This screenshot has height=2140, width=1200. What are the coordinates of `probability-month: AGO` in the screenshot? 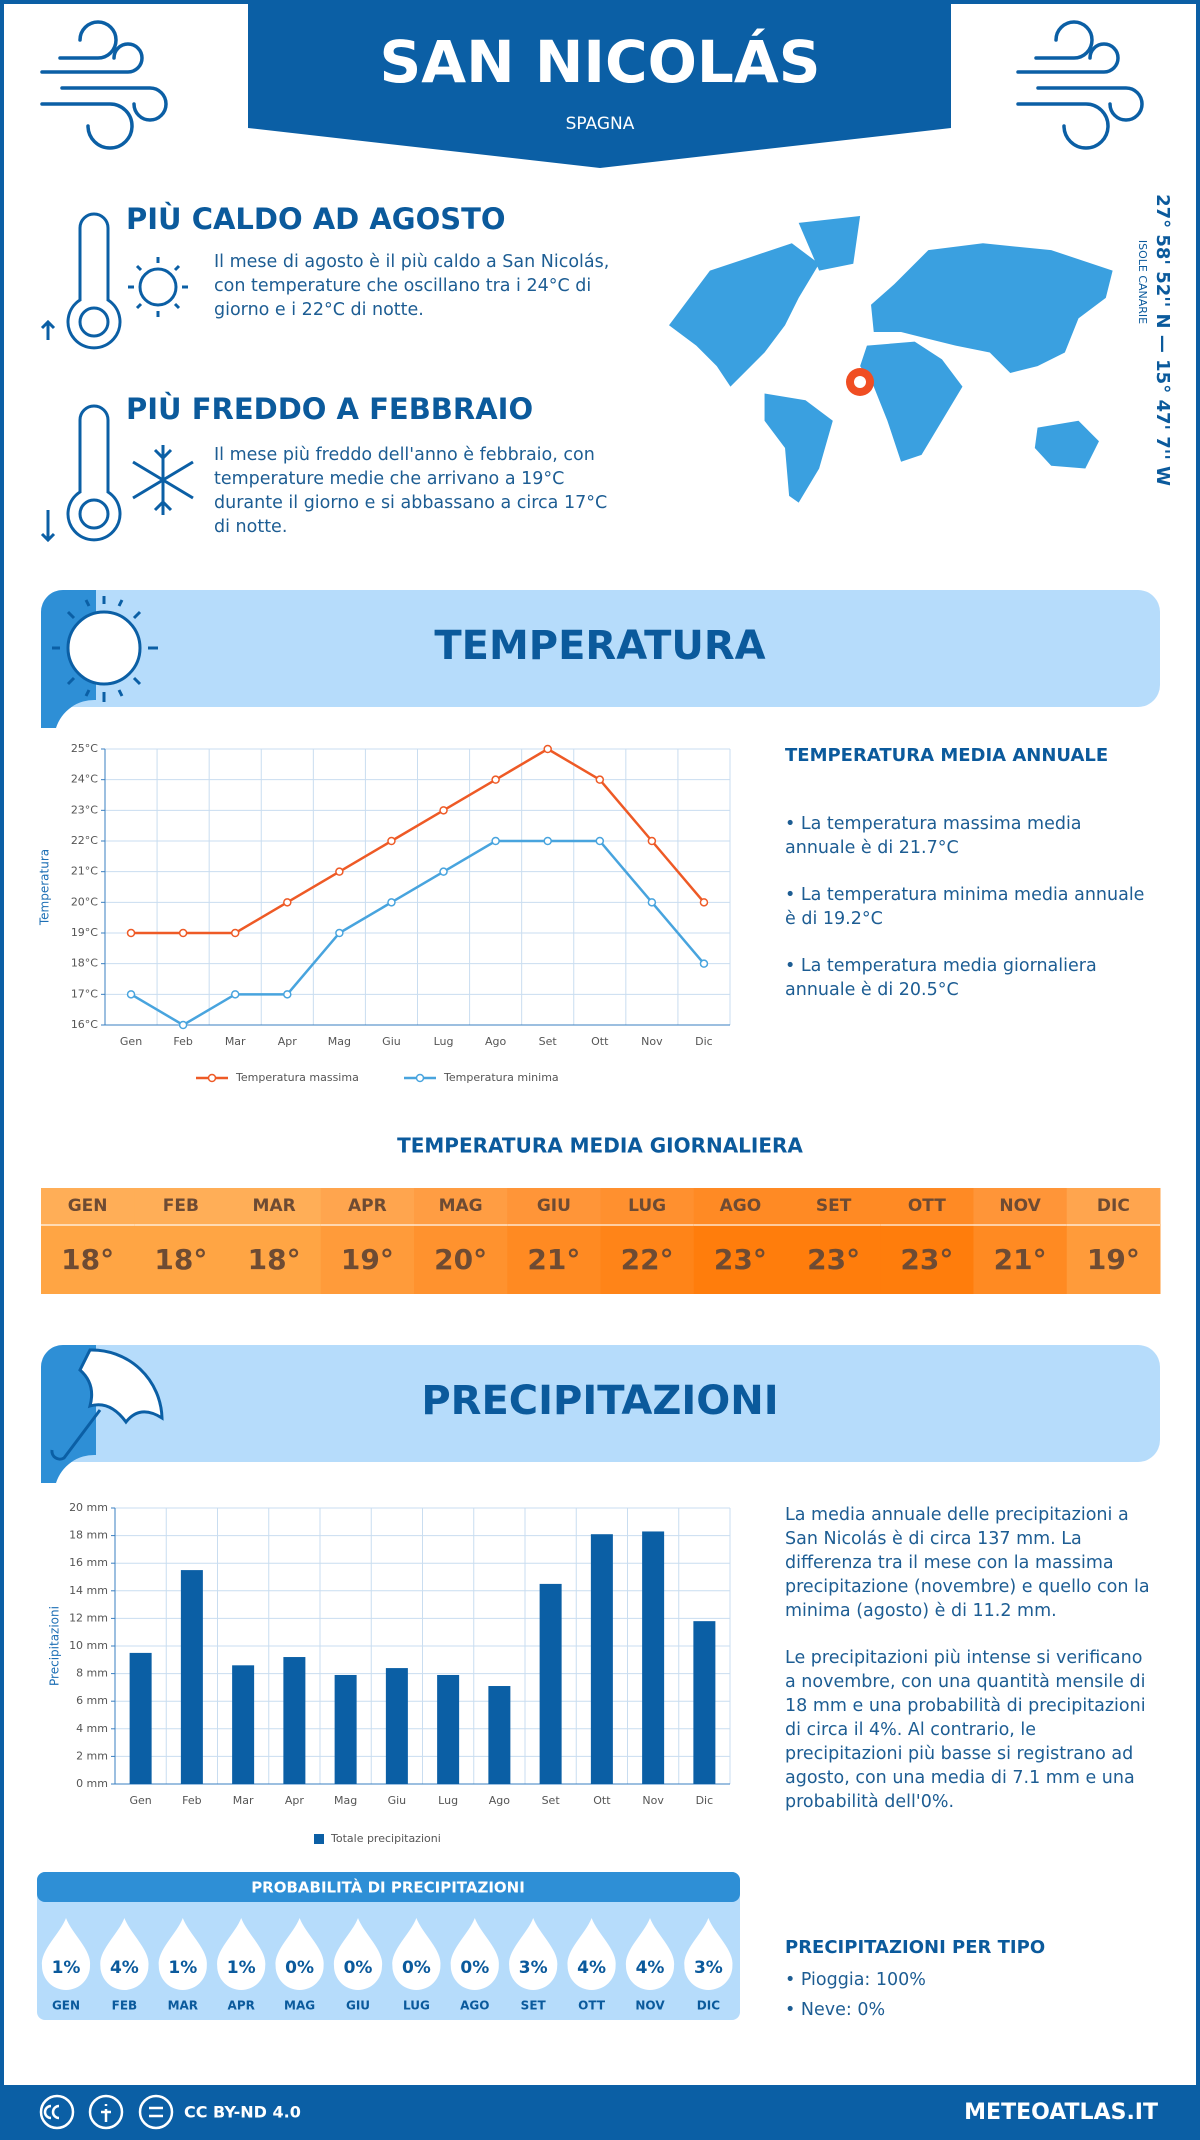 It's located at (474, 2006).